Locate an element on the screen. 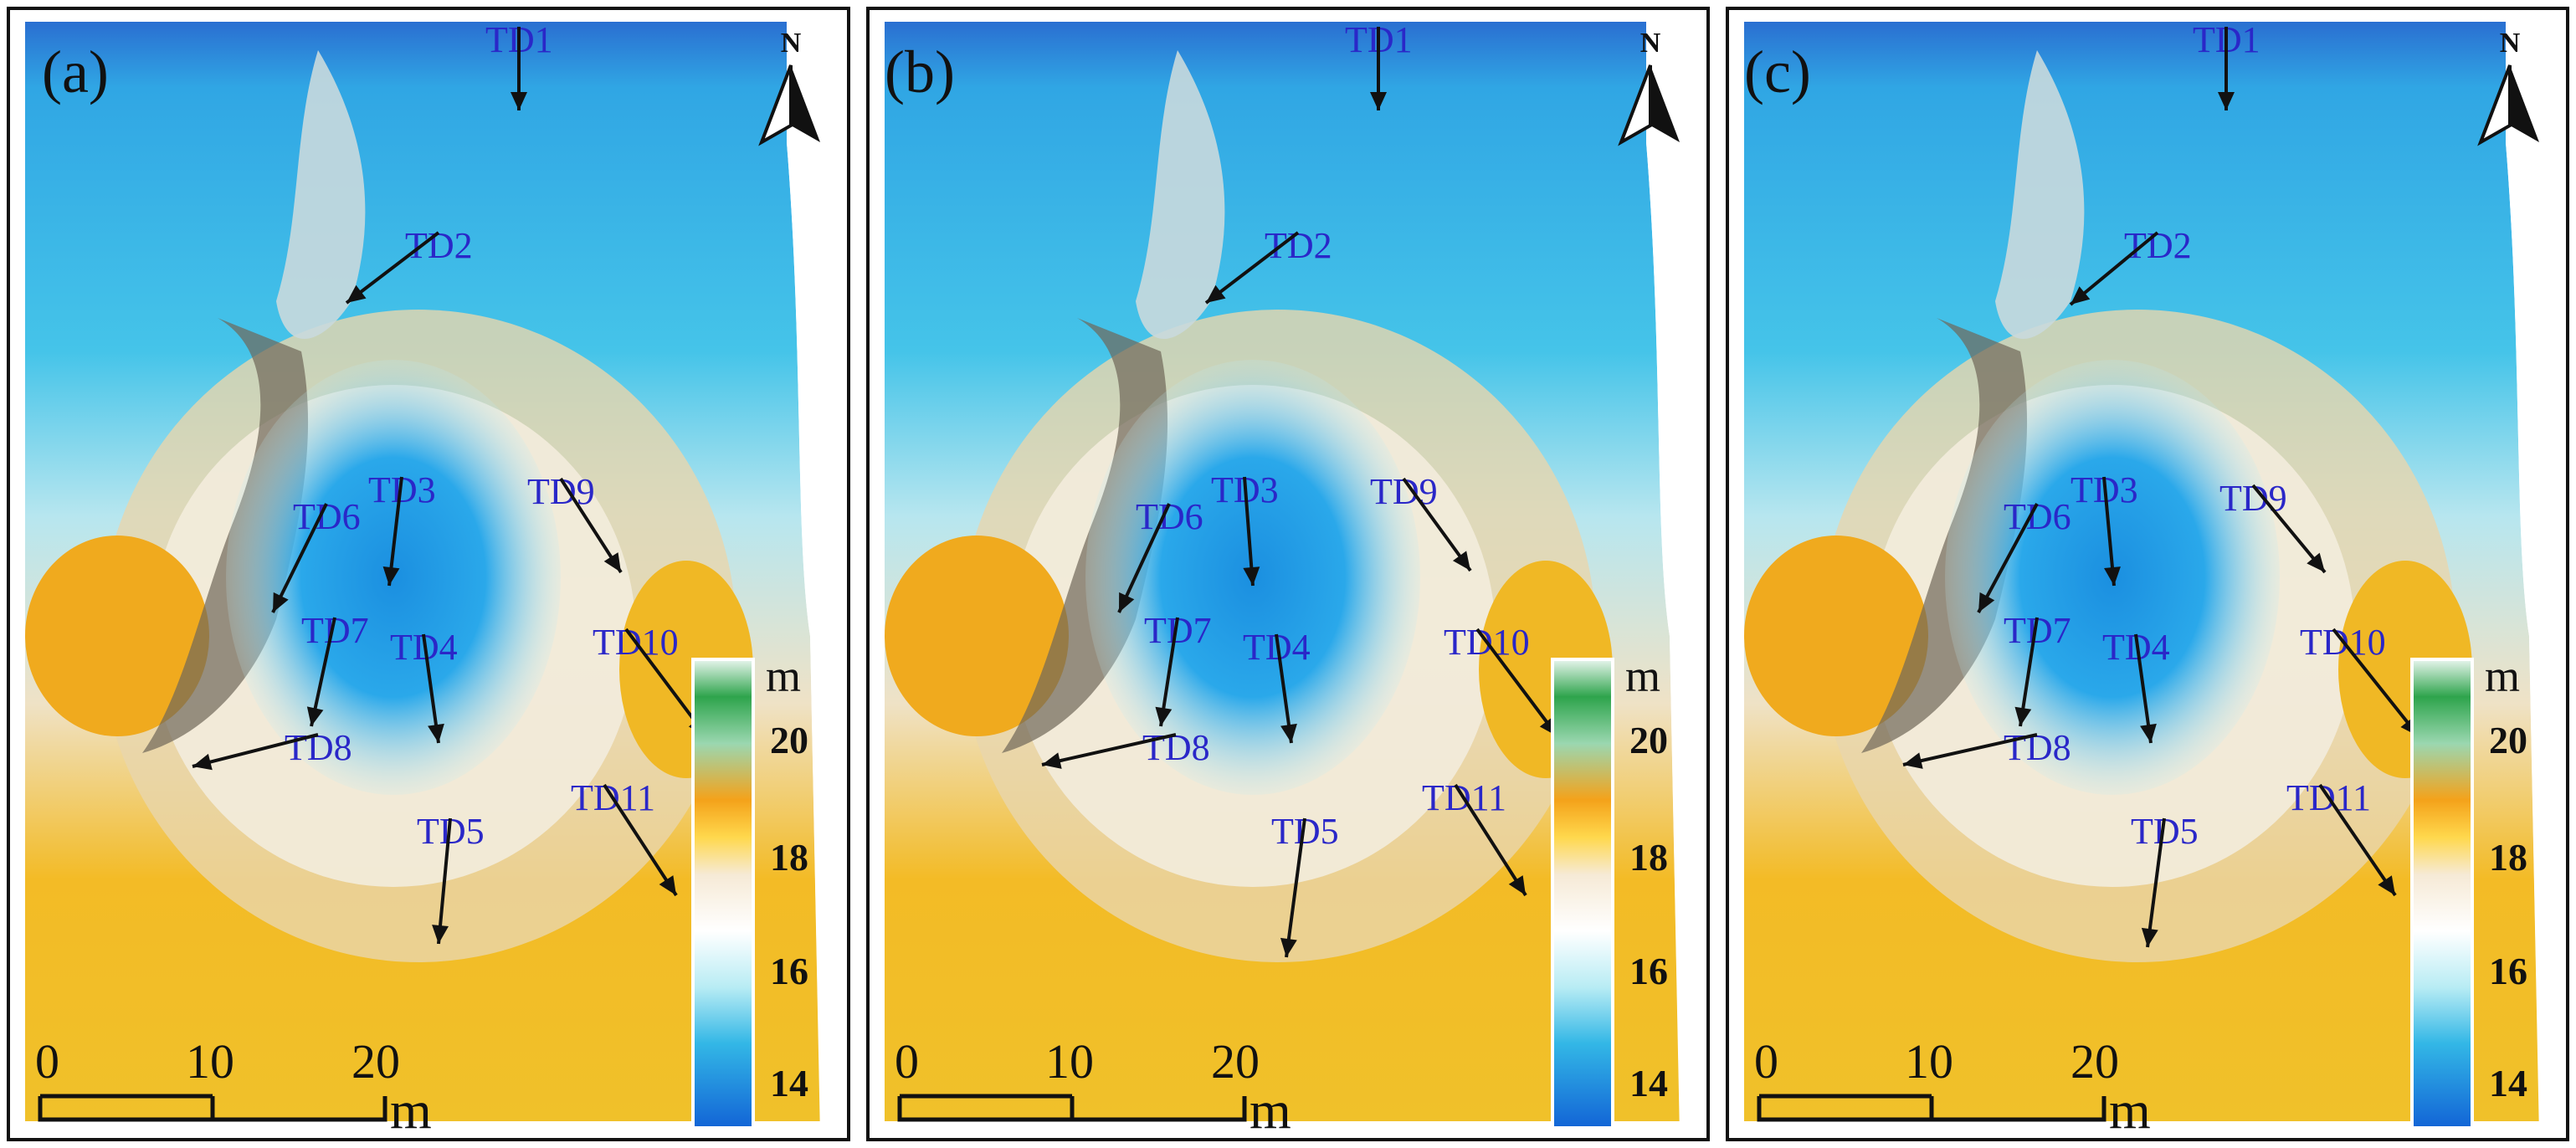 The image size is (2576, 1148). legend-tick-20: 20 is located at coordinates (789, 740).